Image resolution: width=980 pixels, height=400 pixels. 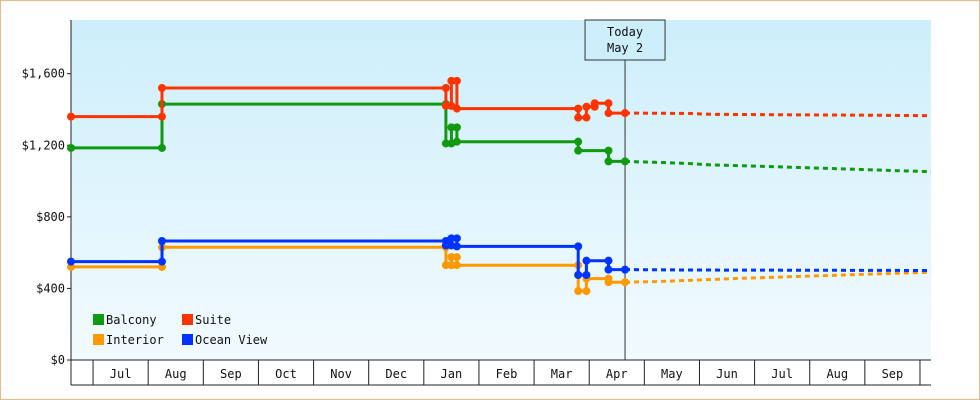 I want to click on y-tick-label: $1,200, so click(x=43, y=145).